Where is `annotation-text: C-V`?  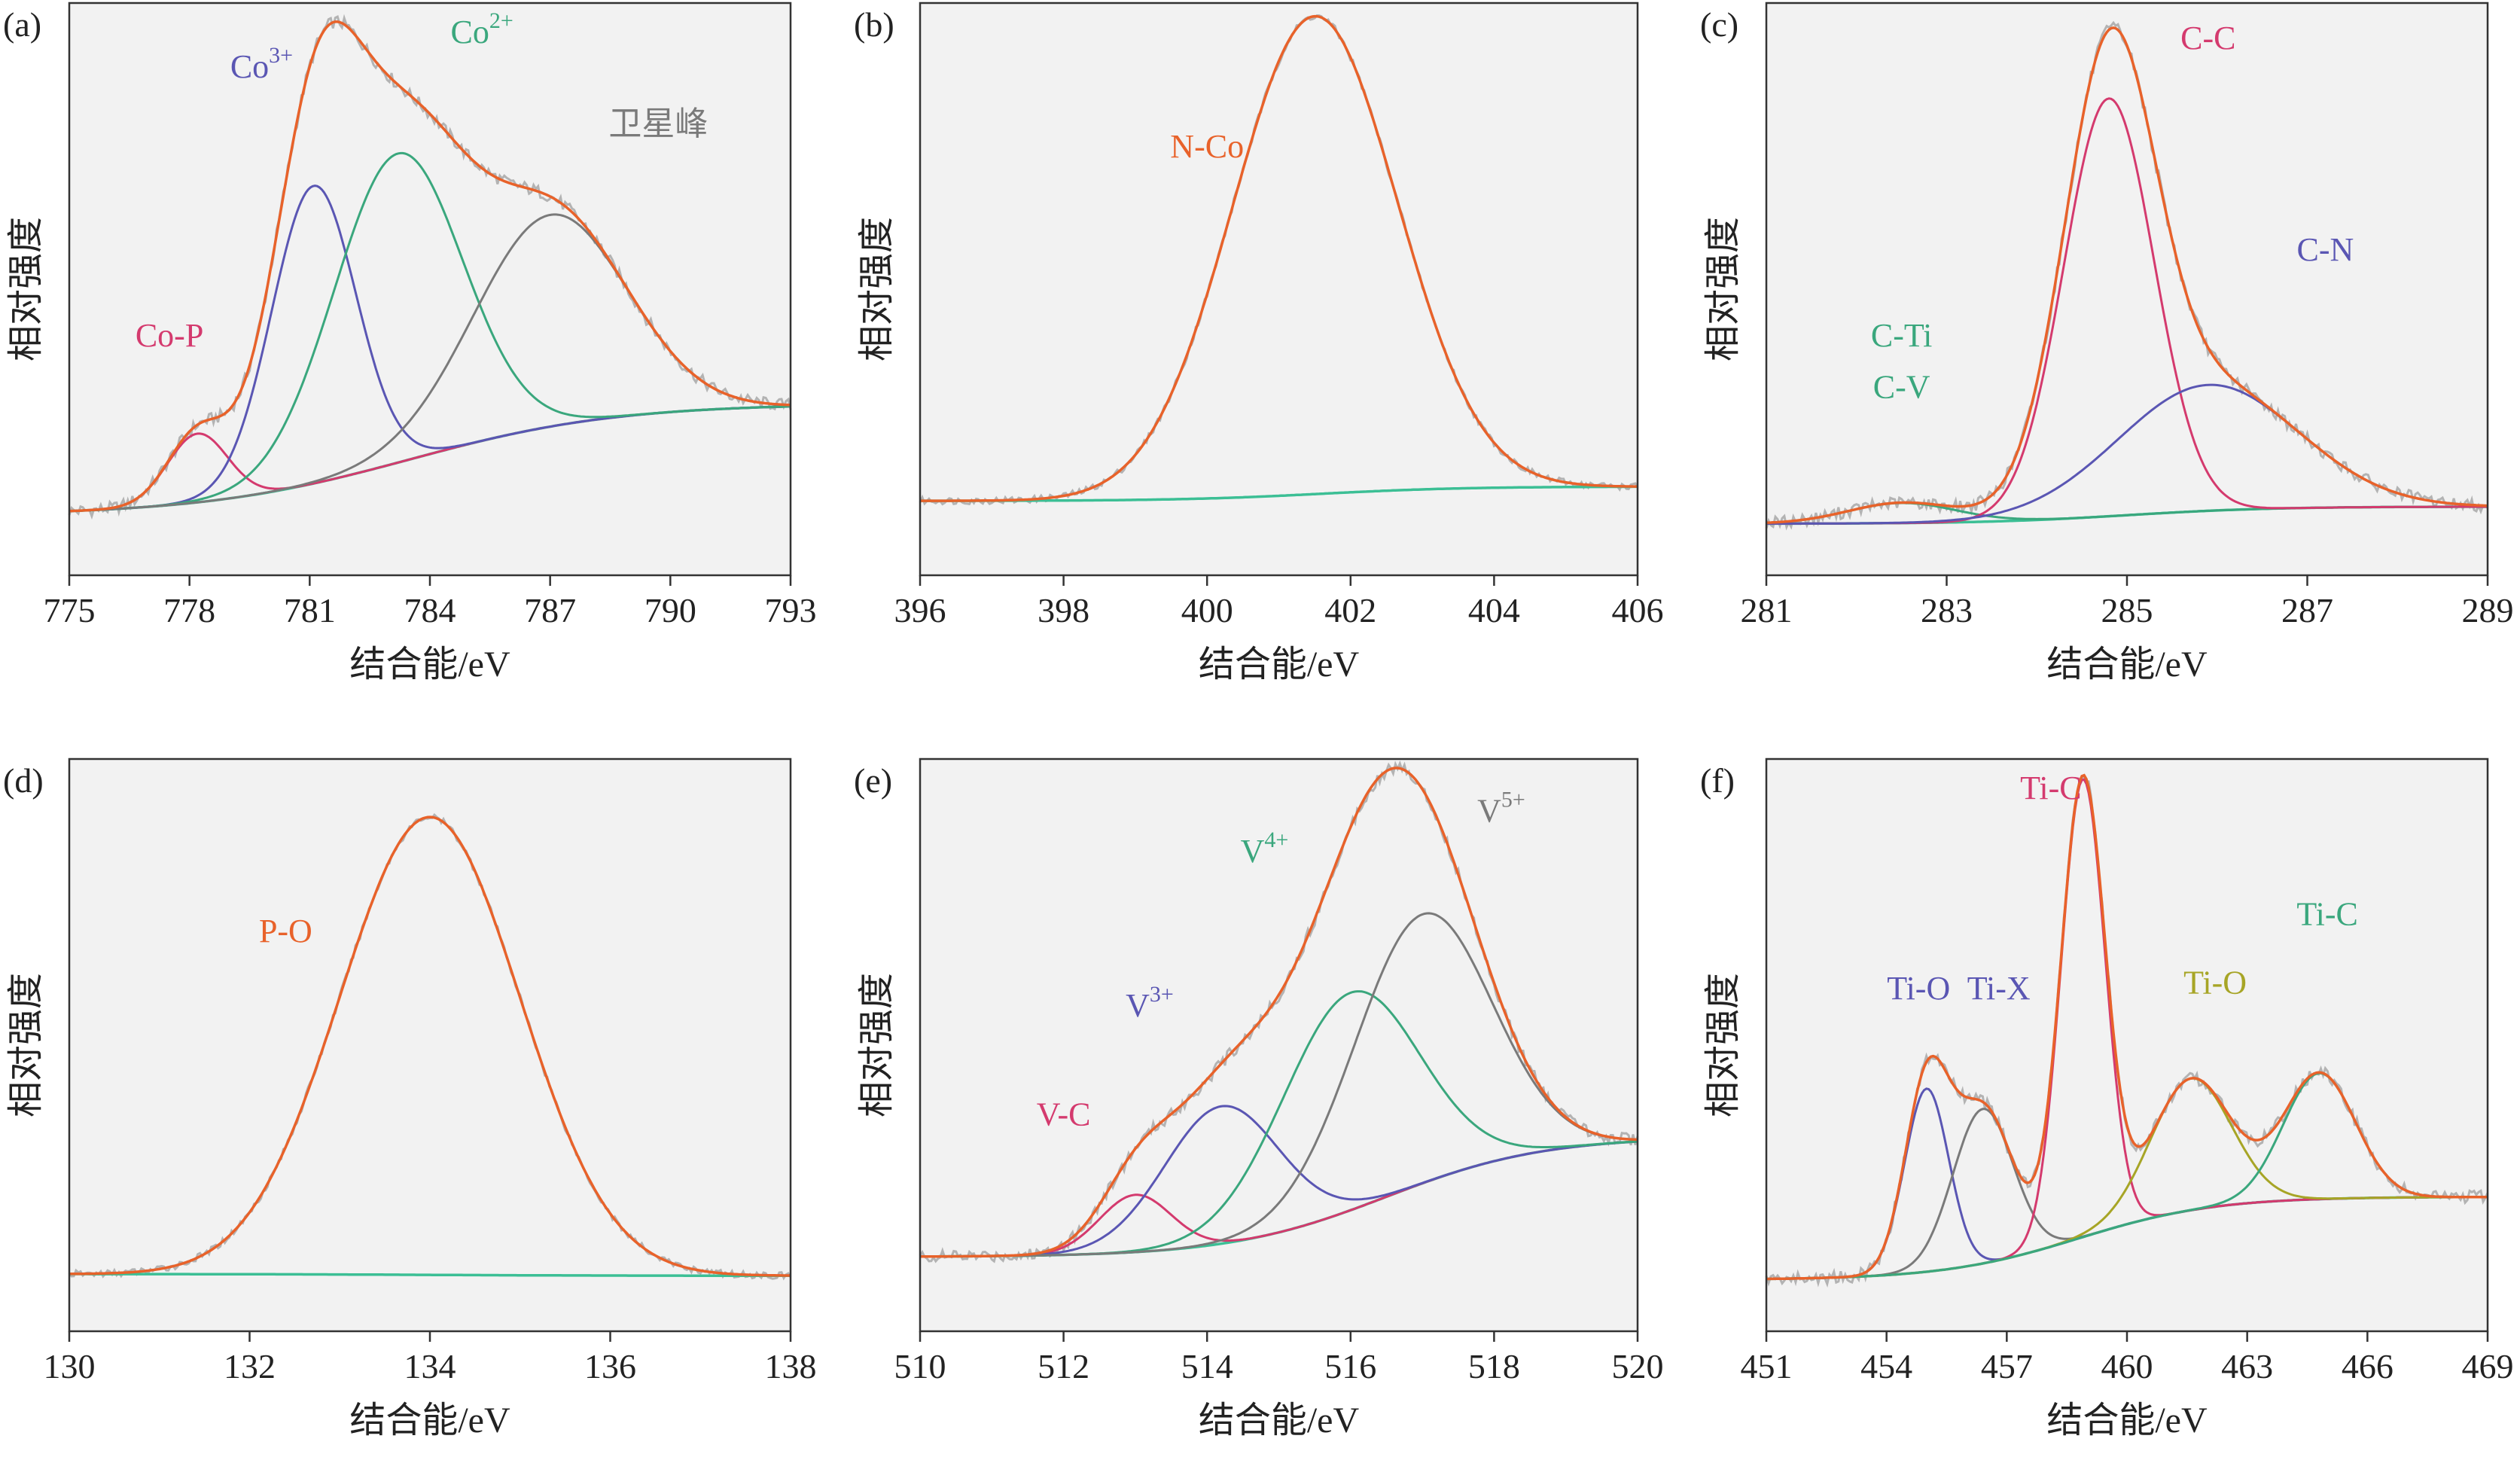
annotation-text: C-V is located at coordinates (1902, 386).